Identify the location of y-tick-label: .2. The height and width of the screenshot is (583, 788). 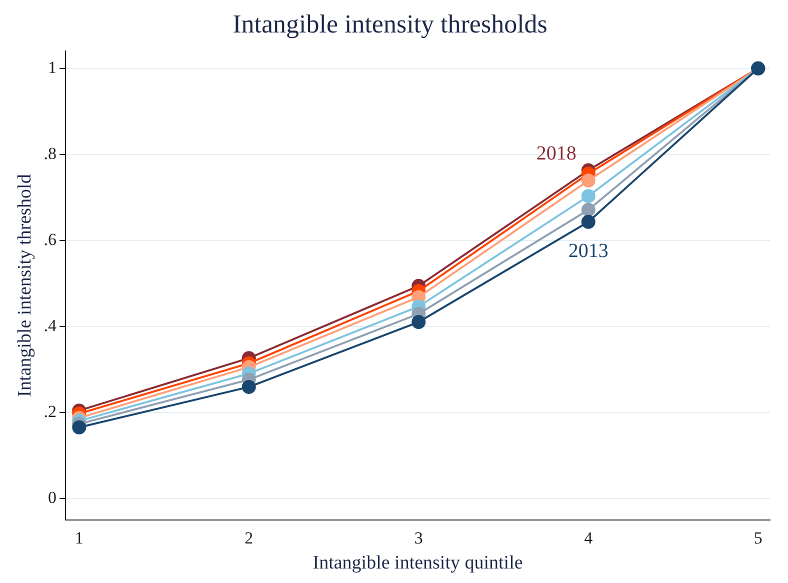
(50, 411).